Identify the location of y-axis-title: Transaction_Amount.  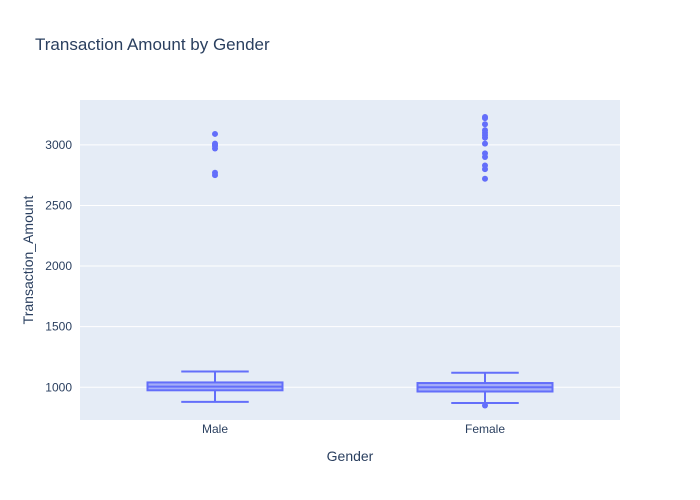
(28, 260).